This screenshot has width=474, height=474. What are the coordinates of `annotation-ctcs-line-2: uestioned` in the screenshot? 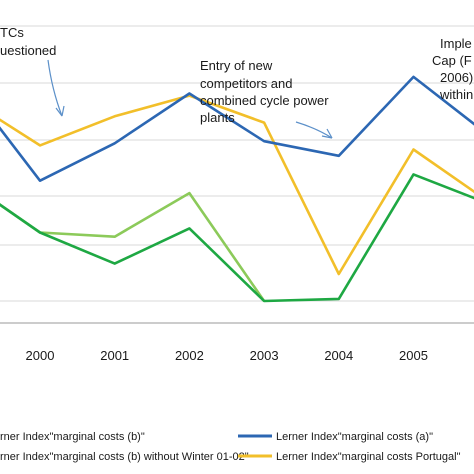 It's located at (28, 50).